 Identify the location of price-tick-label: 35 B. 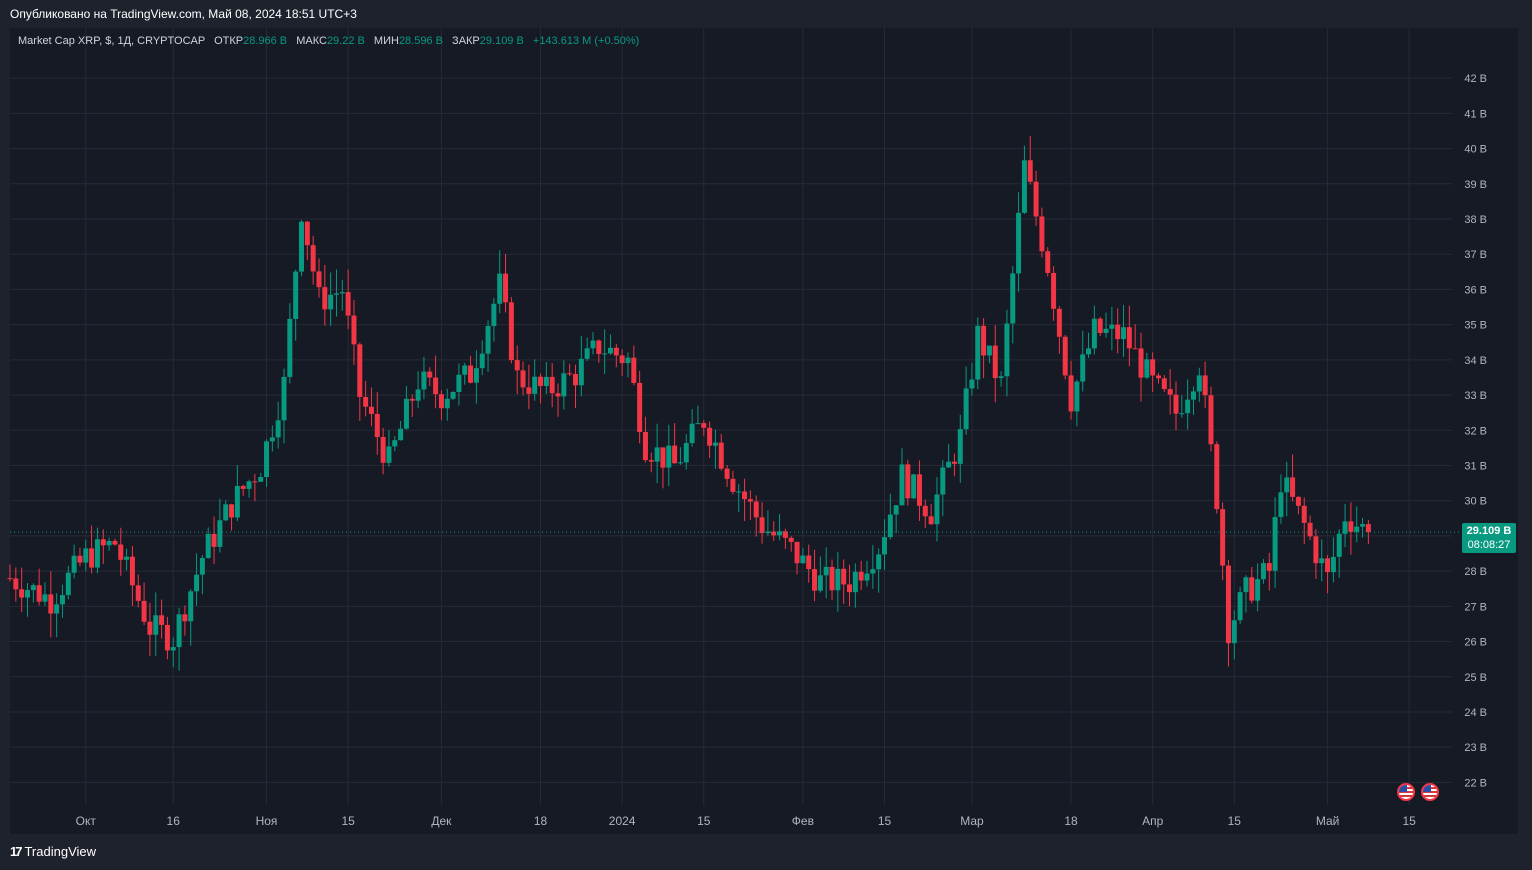
(1475, 326).